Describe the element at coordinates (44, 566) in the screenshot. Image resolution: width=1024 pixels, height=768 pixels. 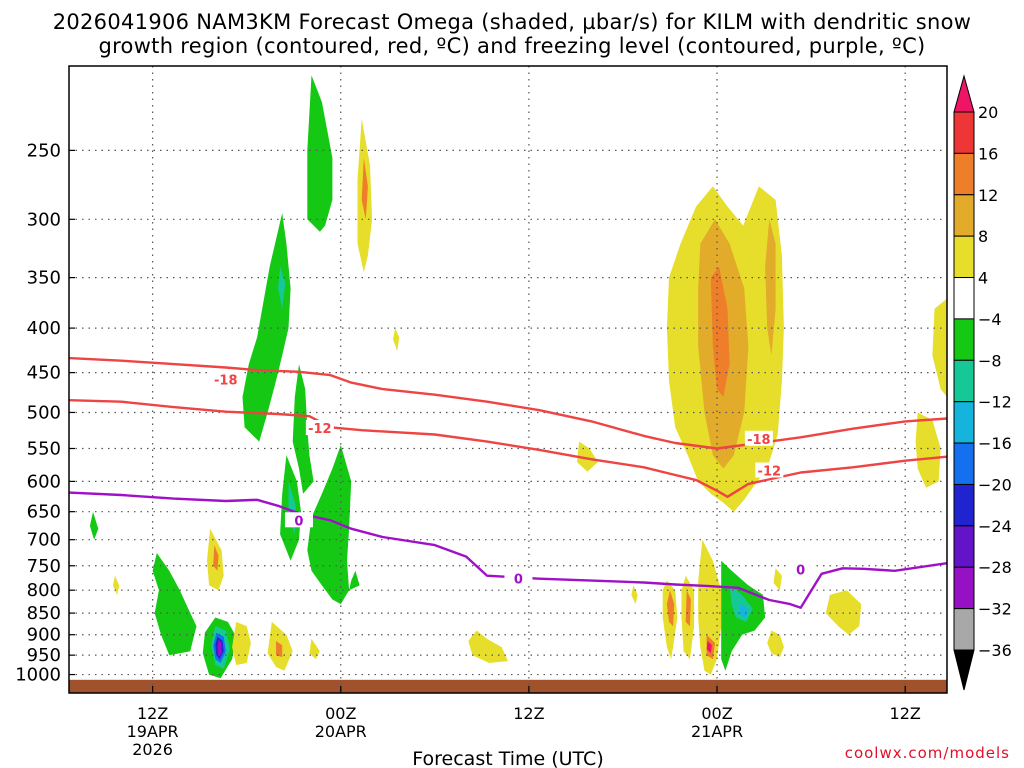
I see `y-tick-label: 750` at that location.